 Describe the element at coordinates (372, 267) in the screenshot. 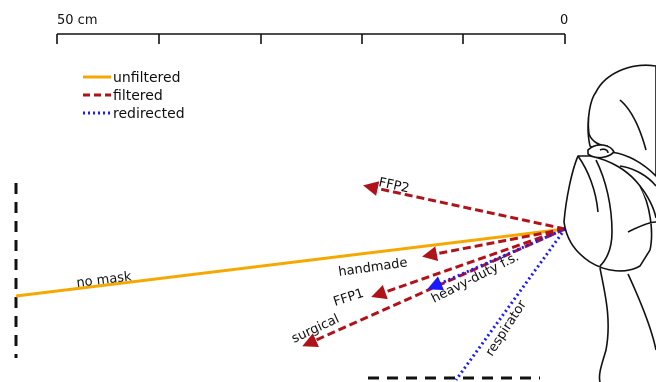

I see `label-handmade: handmade` at that location.